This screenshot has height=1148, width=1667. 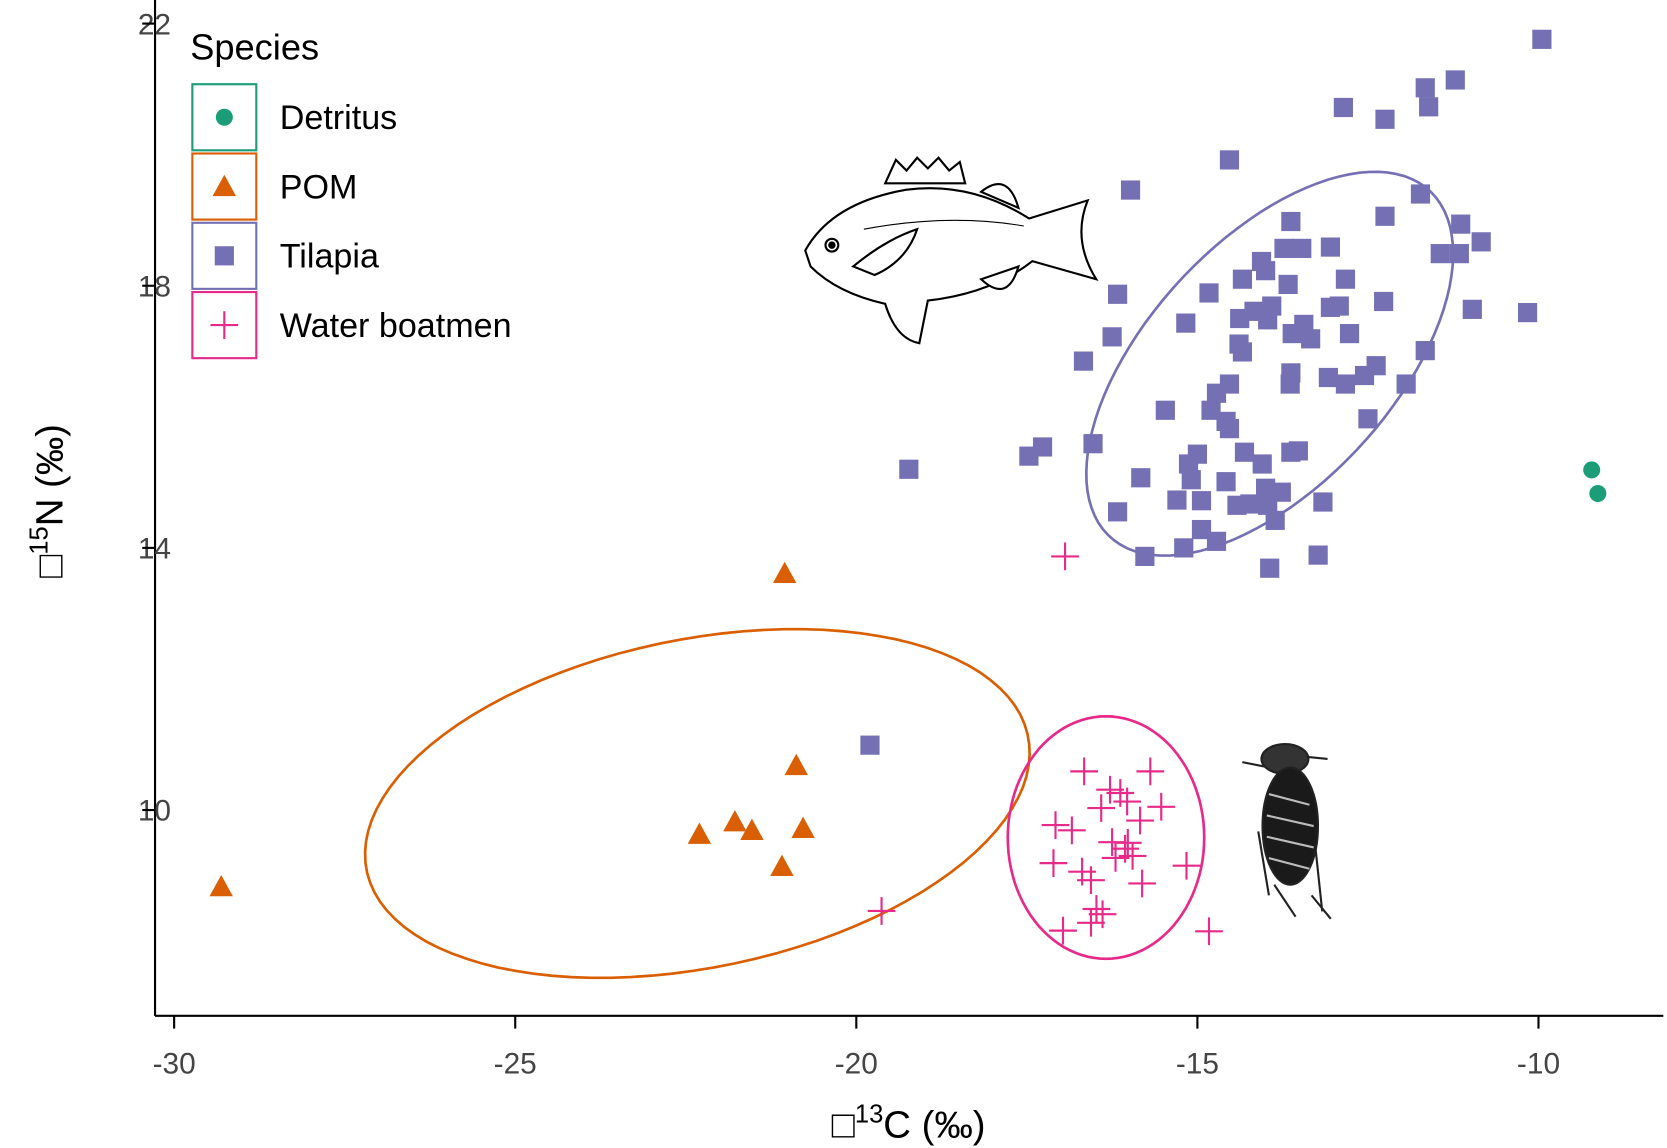 What do you see at coordinates (697, 803) in the screenshot?
I see `ellipse` at bounding box center [697, 803].